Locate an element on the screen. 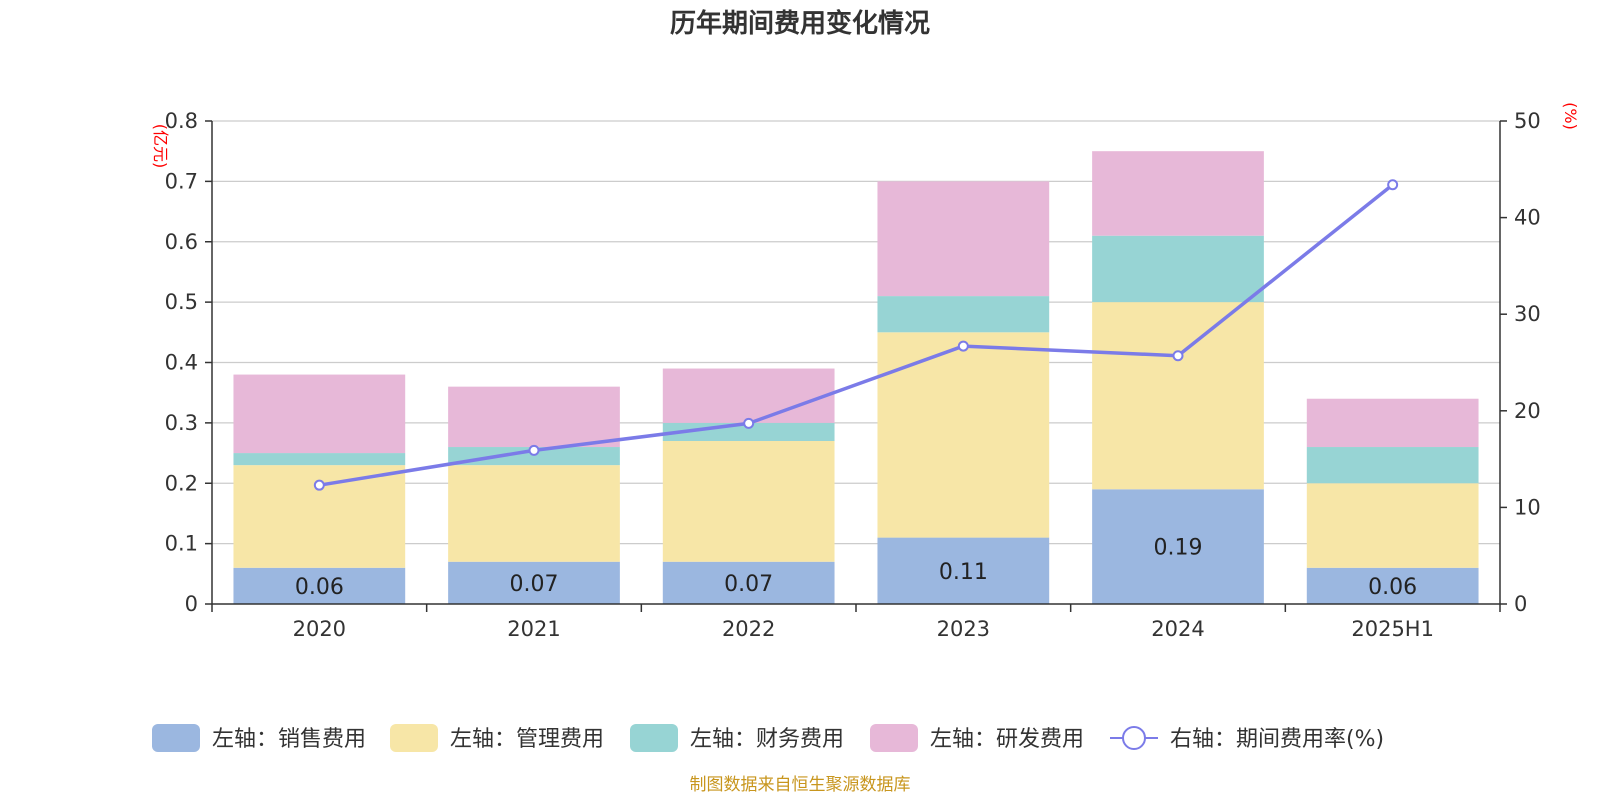  x-tick-label: 2020 is located at coordinates (319, 629).